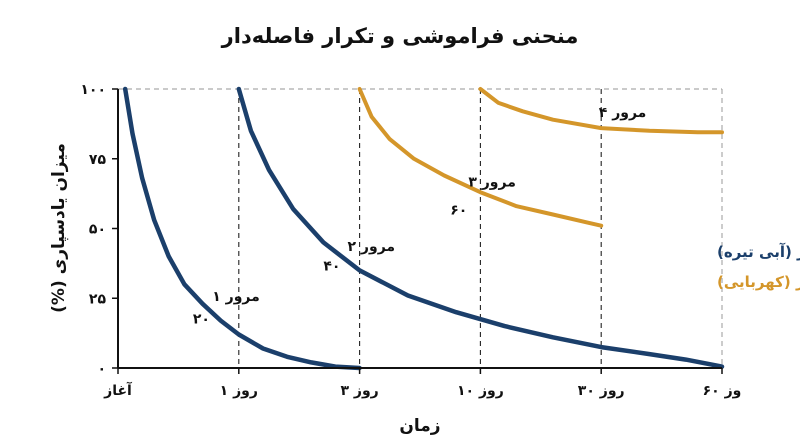  I want to click on annotation-3: ۴۰, so click(331, 266).